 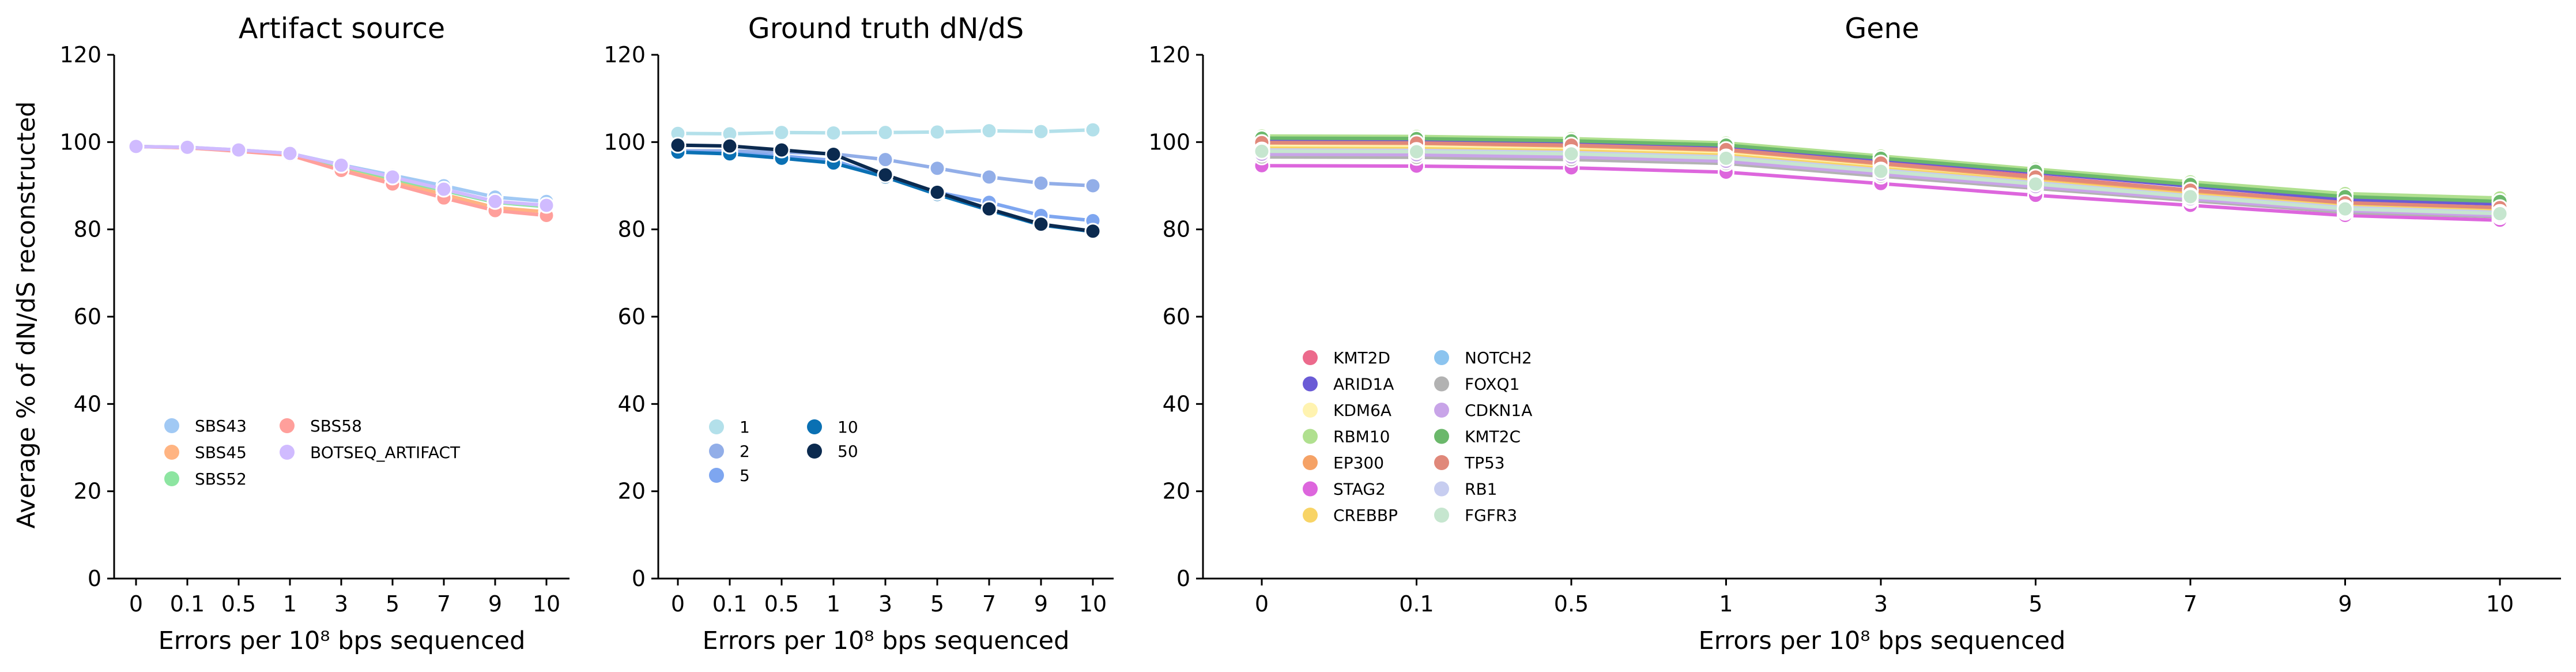 What do you see at coordinates (1493, 436) in the screenshot?
I see `legend-label: KMT2C` at bounding box center [1493, 436].